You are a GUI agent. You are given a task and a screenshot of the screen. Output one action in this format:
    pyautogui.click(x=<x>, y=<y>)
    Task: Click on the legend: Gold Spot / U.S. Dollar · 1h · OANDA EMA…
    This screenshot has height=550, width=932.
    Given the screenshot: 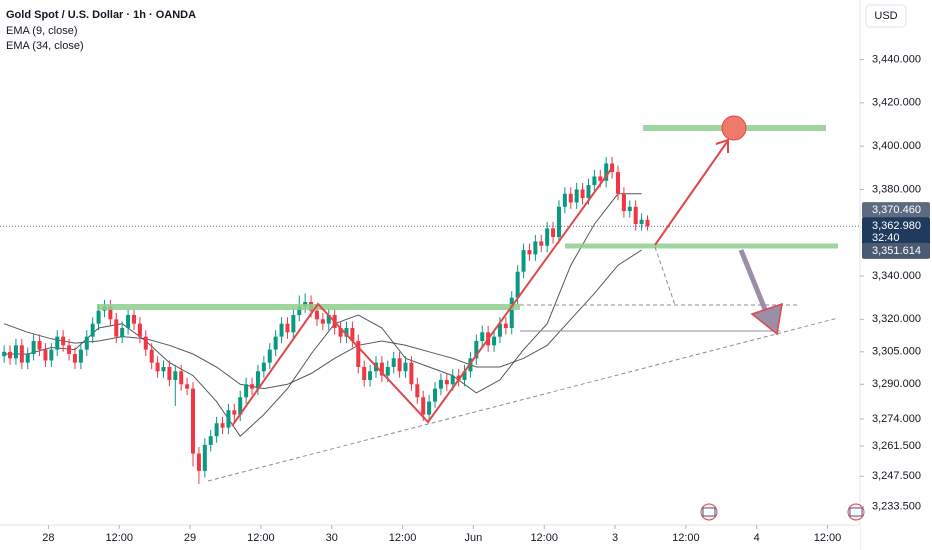 What is the action you would take?
    pyautogui.click(x=101, y=30)
    